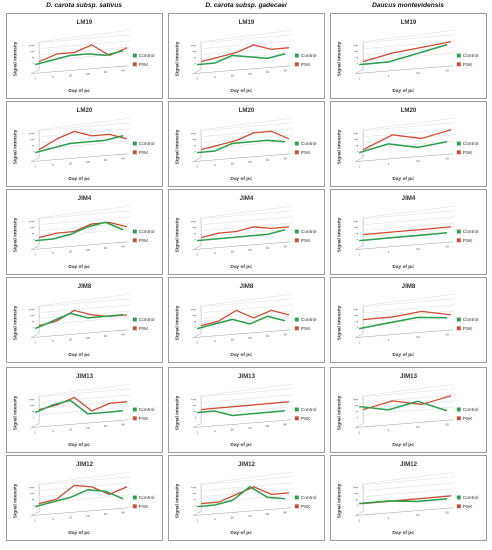 Image resolution: width=492 pixels, height=550 pixels. Describe the element at coordinates (85, 376) in the screenshot. I see `chart-title: JIM13` at that location.